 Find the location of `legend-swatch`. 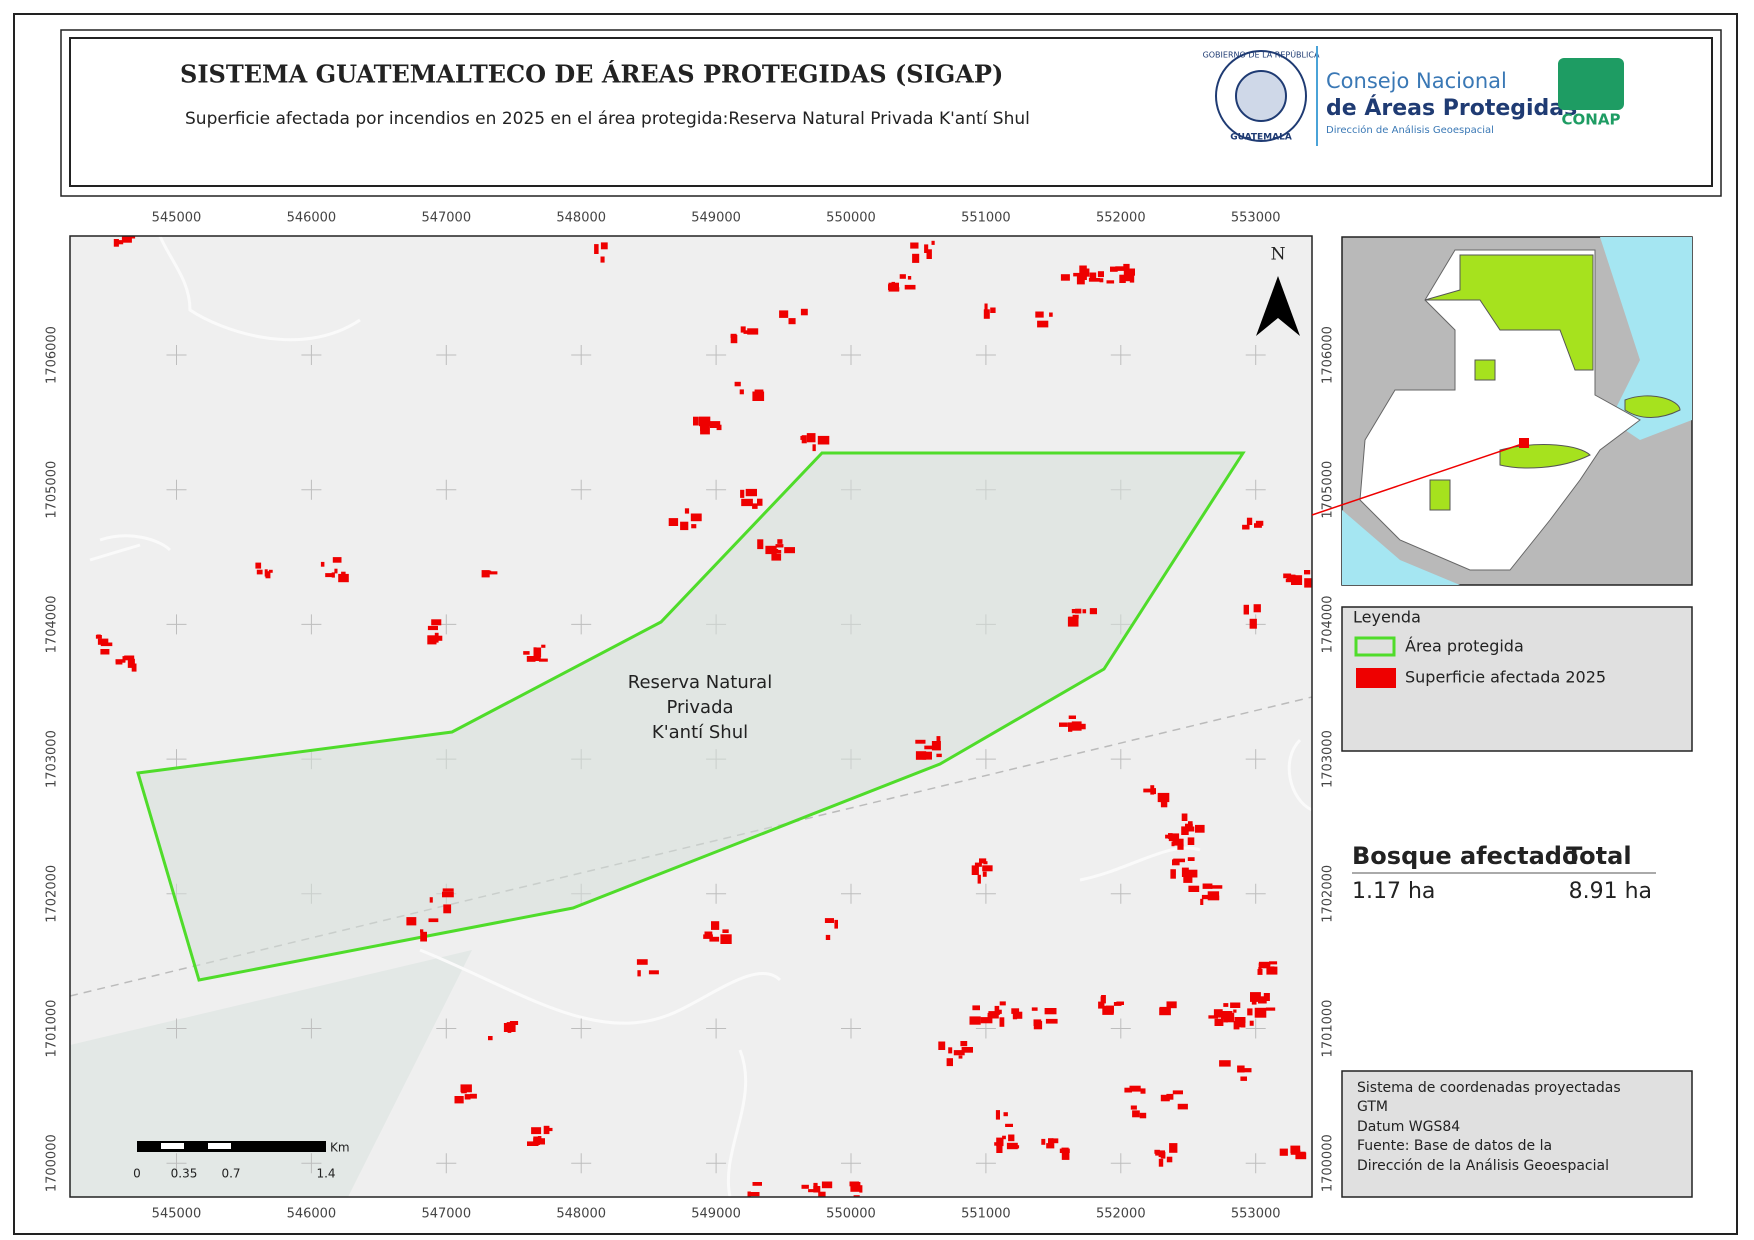

legend-swatch is located at coordinates (1375, 646).